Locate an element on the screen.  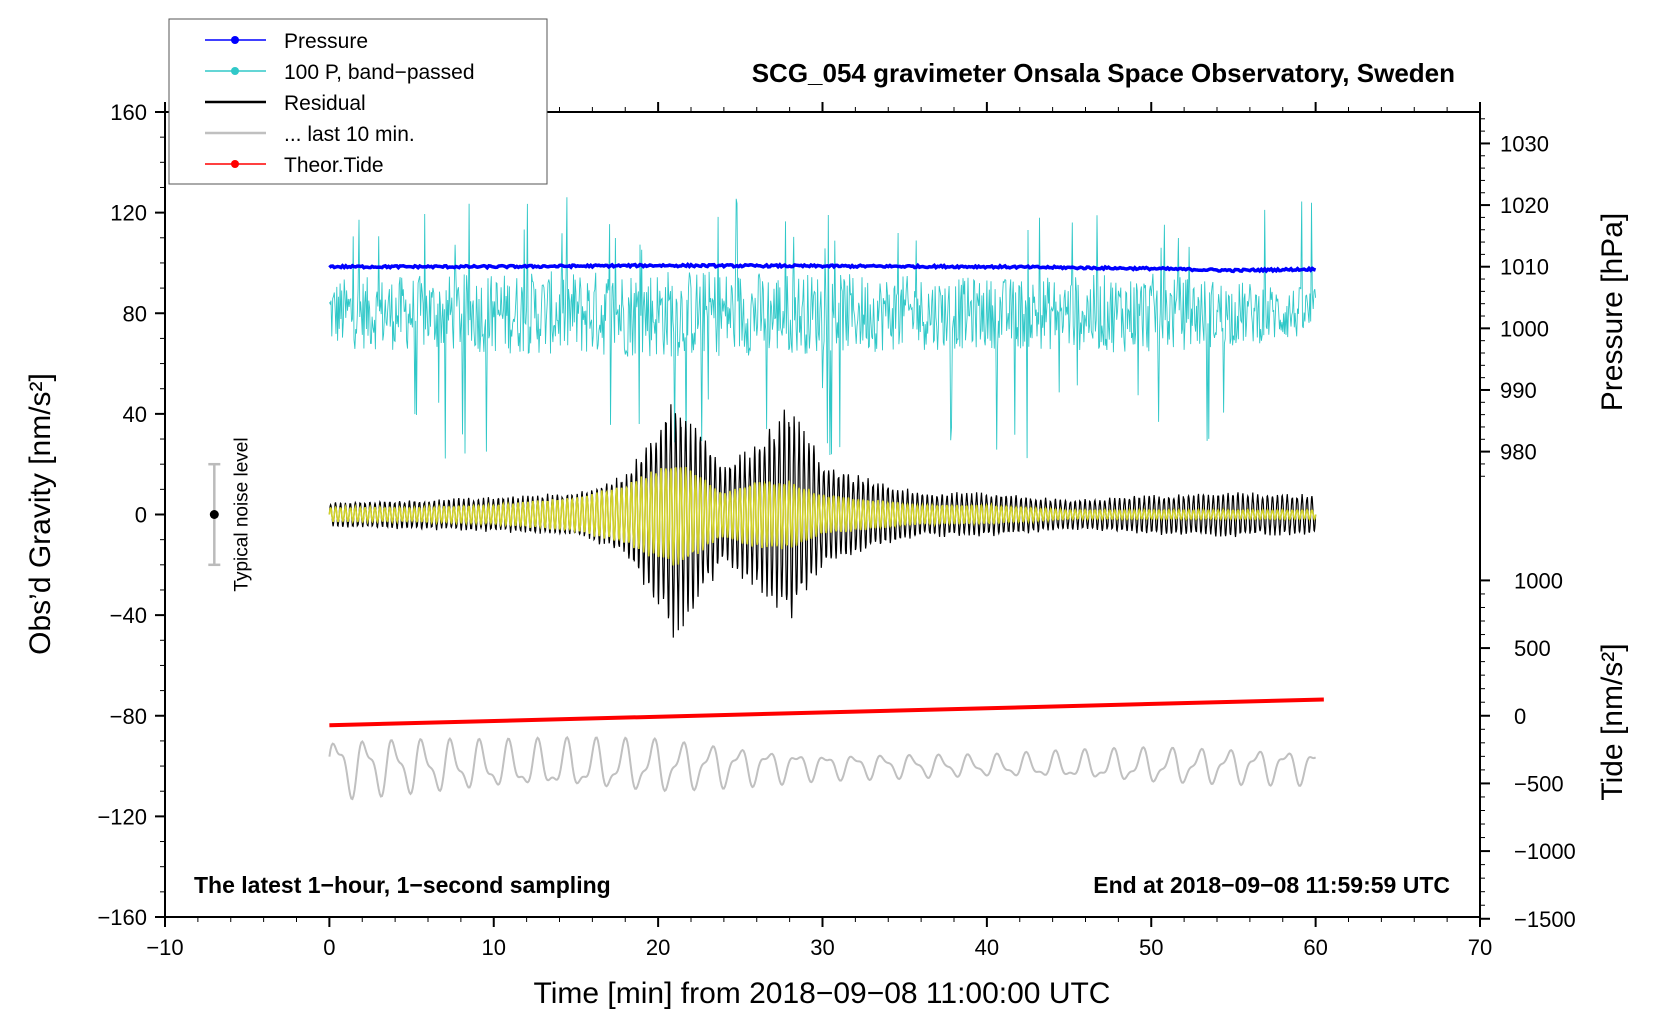
legend-label: Pressure is located at coordinates (326, 41).